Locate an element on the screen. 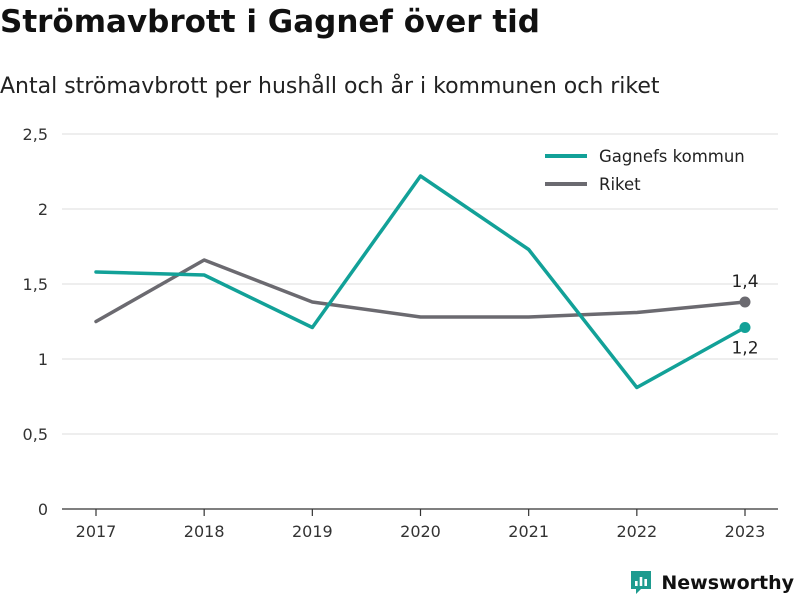  newsworthy-logo-icon is located at coordinates (641, 582).